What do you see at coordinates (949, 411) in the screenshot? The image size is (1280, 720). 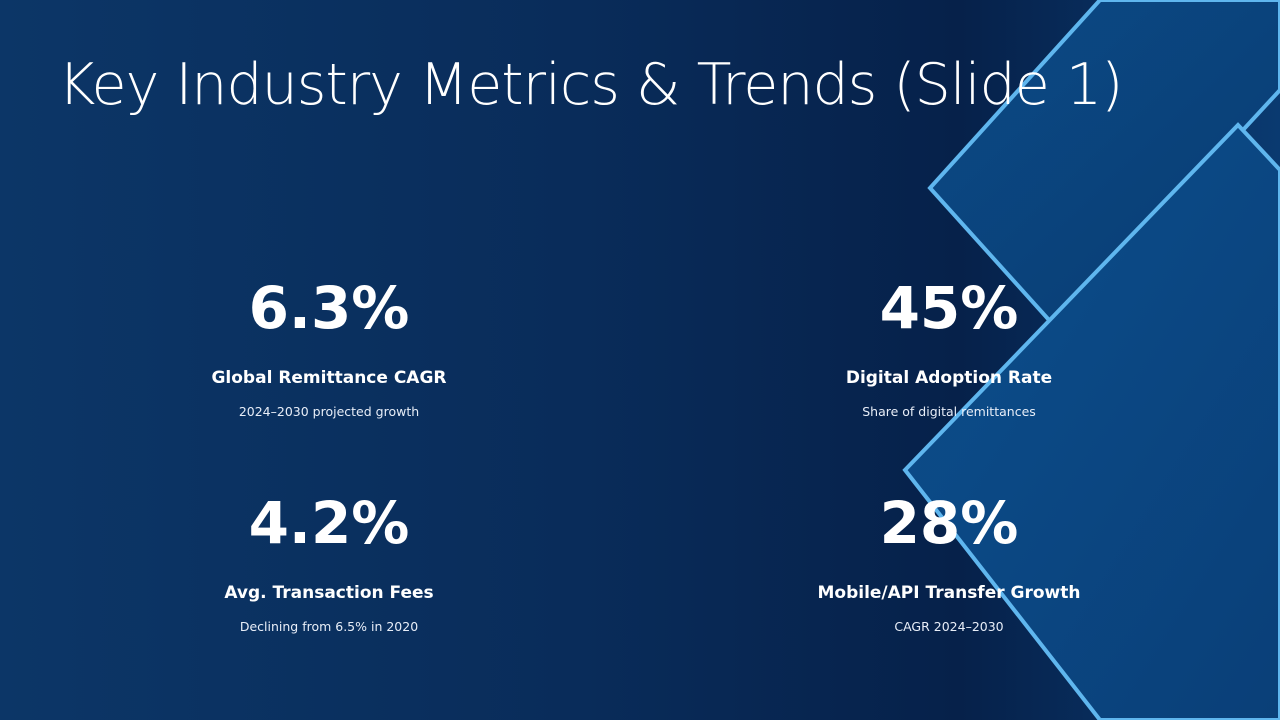 I see `metric-description: Share of digital remittances` at bounding box center [949, 411].